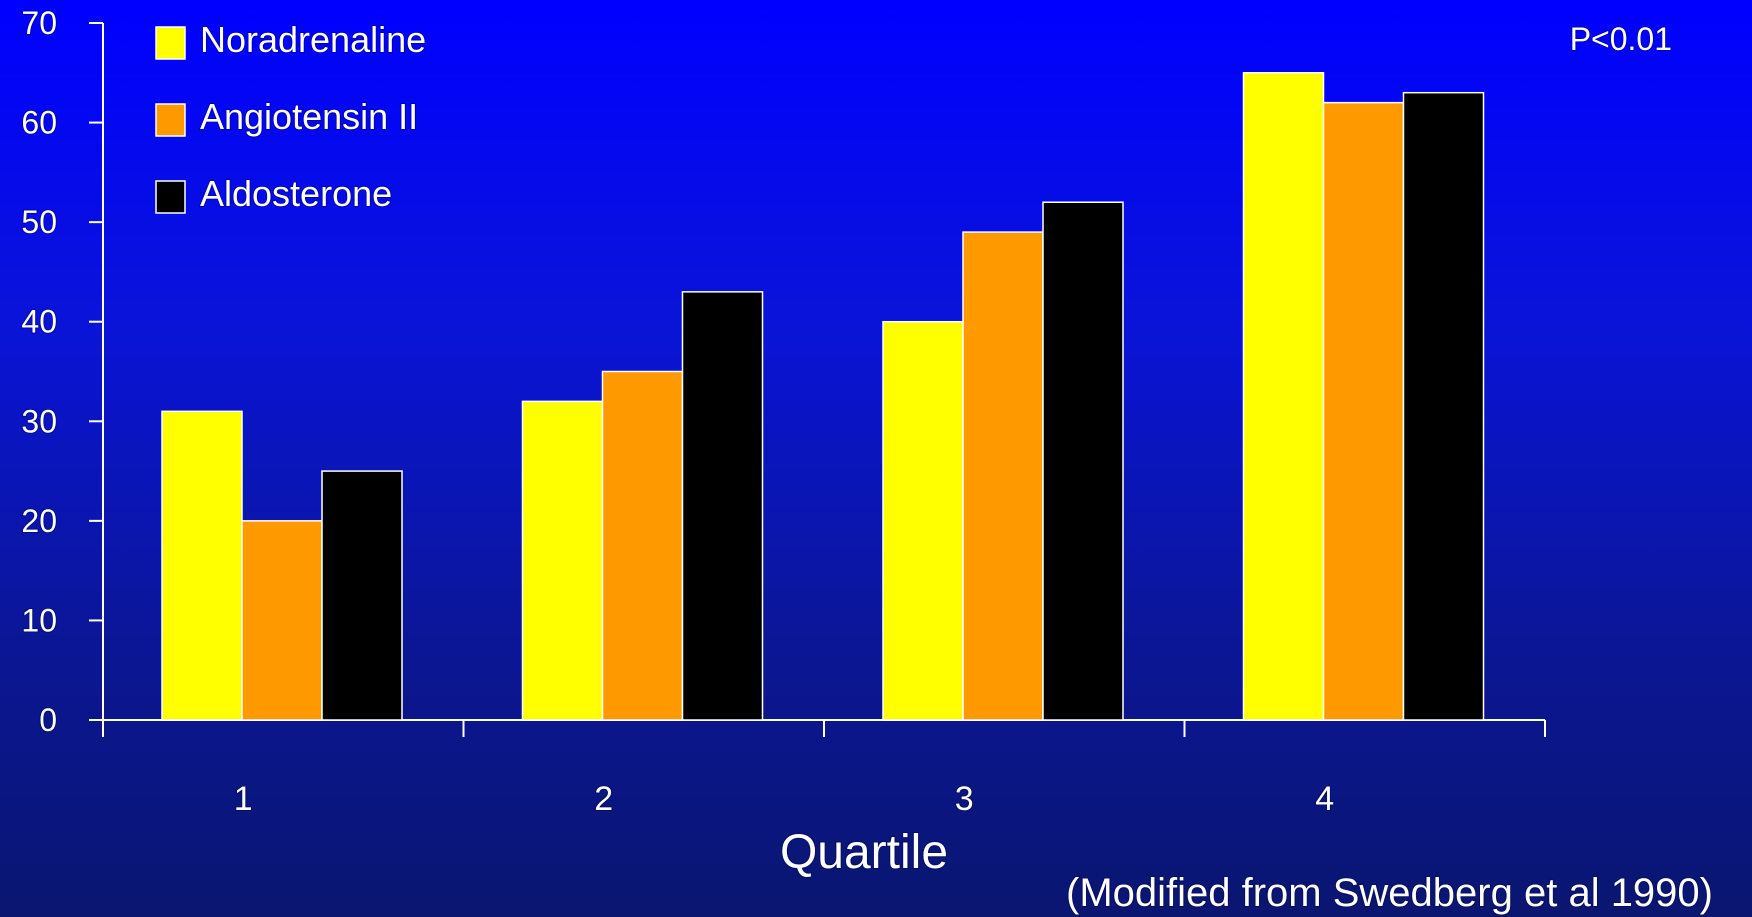 This screenshot has height=917, width=1752. Describe the element at coordinates (39, 322) in the screenshot. I see `y-tick-label: 40` at that location.